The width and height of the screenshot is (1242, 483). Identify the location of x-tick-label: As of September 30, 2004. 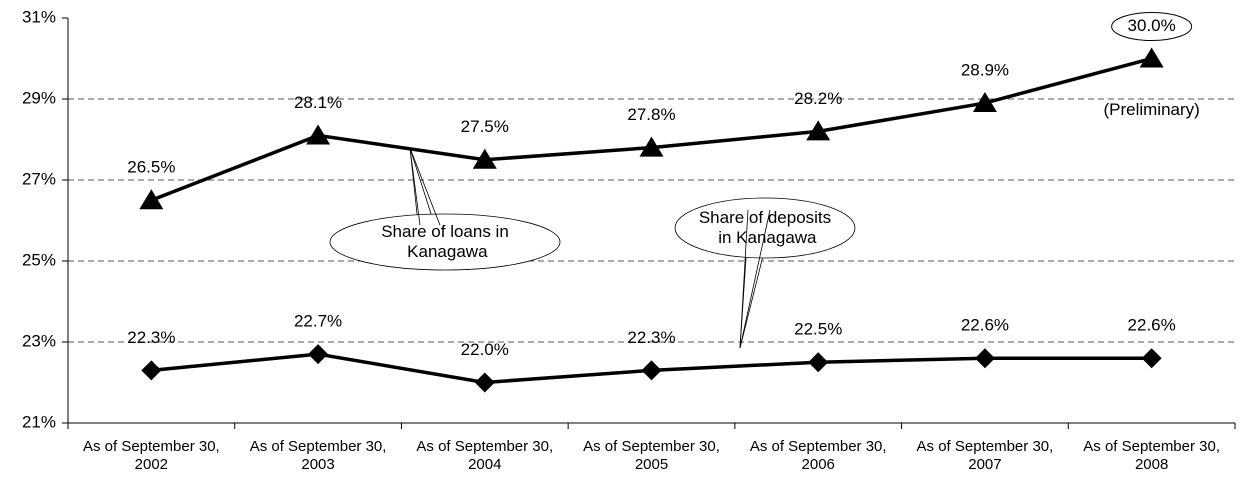
(485, 455).